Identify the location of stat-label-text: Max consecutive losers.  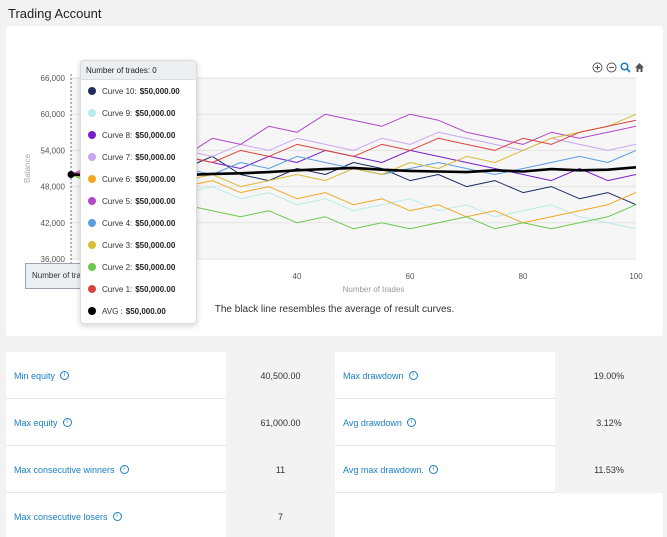
(61, 516).